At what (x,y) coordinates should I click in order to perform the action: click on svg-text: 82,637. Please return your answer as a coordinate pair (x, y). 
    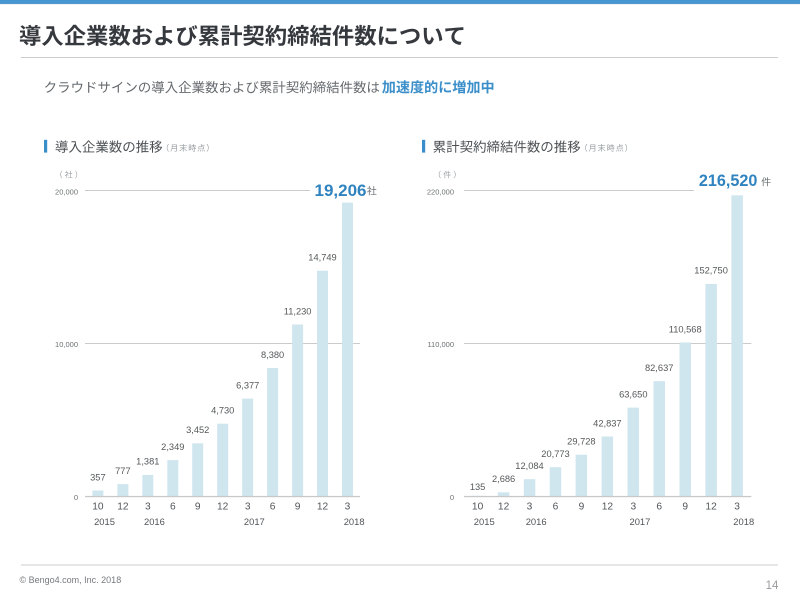
    Looking at the image, I should click on (659, 368).